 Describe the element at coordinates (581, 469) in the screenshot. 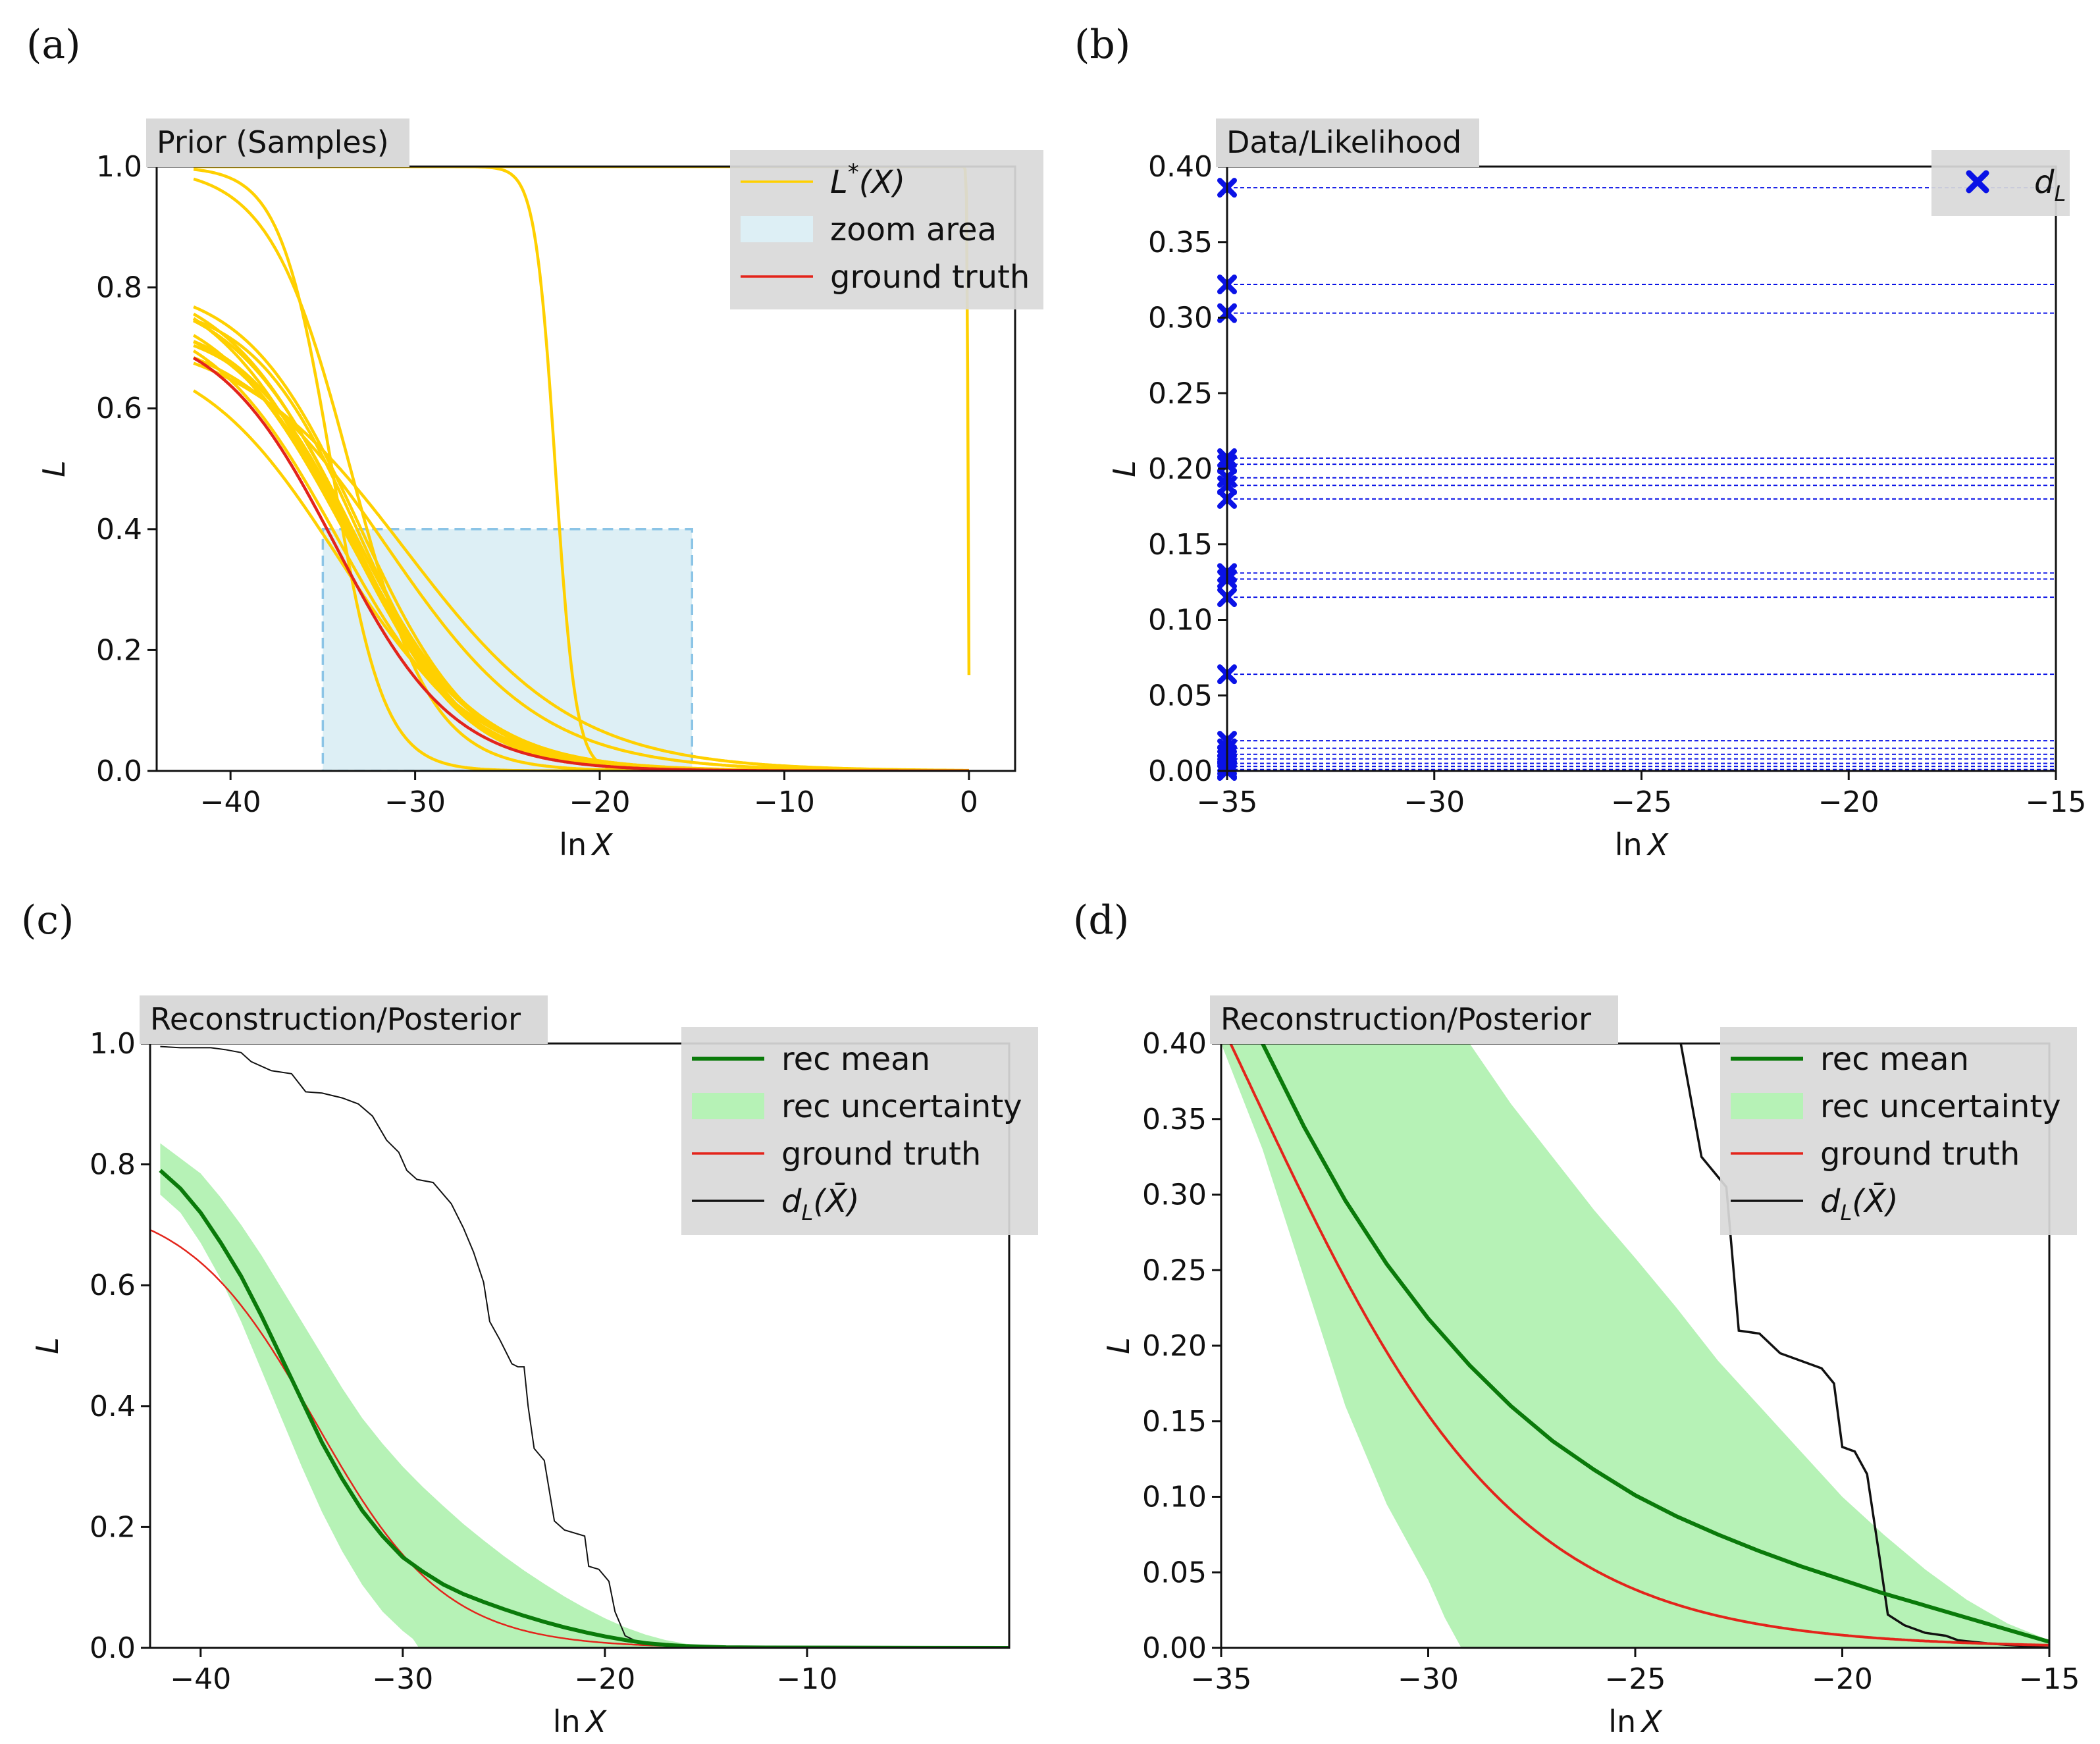

I see `prior-sample-curve` at that location.